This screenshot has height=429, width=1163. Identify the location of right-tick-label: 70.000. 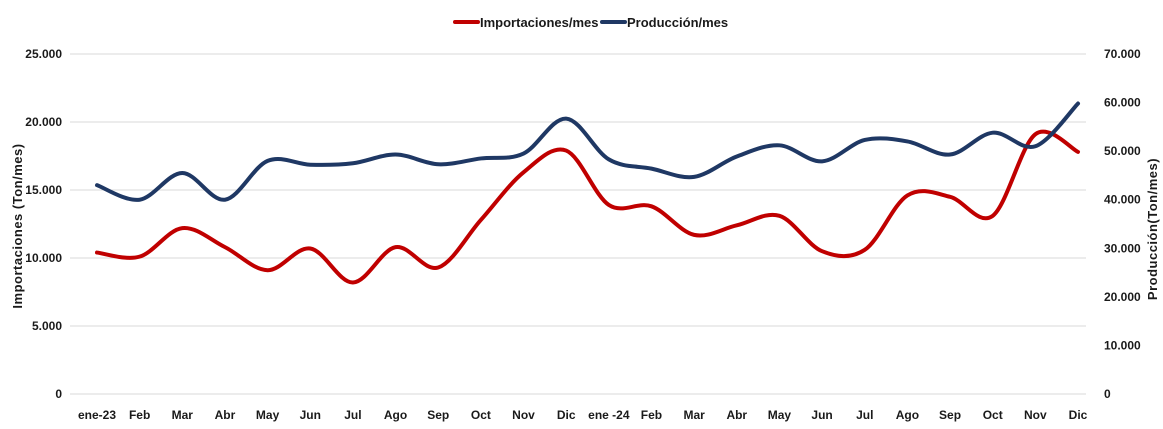
(1122, 54).